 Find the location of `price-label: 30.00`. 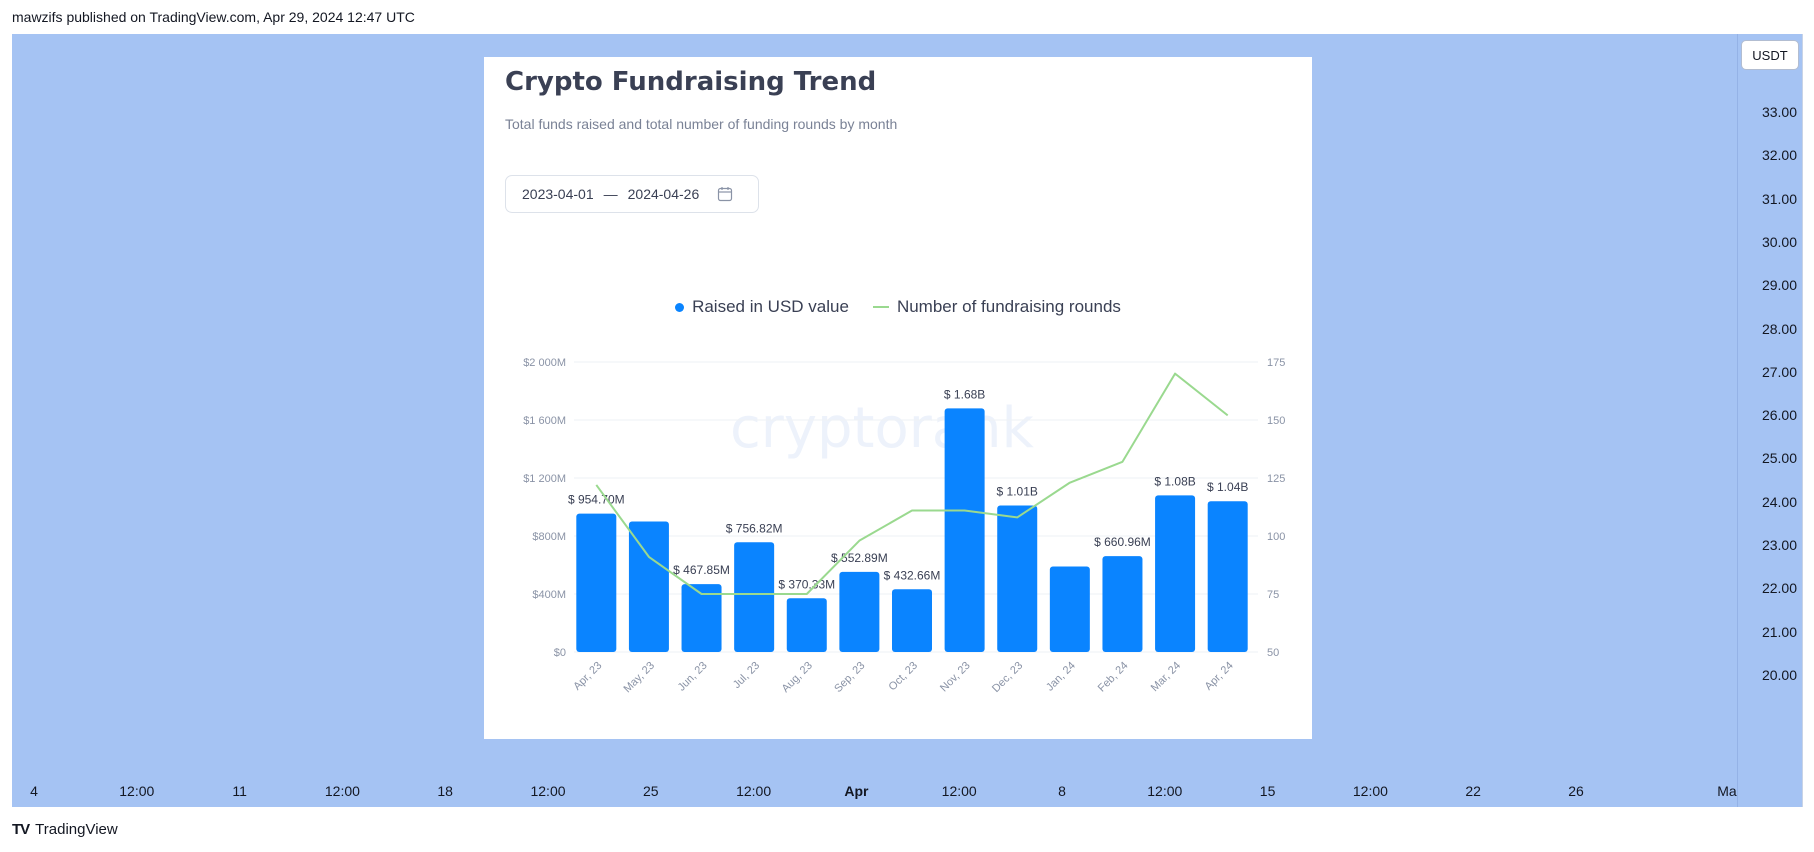

price-label: 30.00 is located at coordinates (1779, 241).